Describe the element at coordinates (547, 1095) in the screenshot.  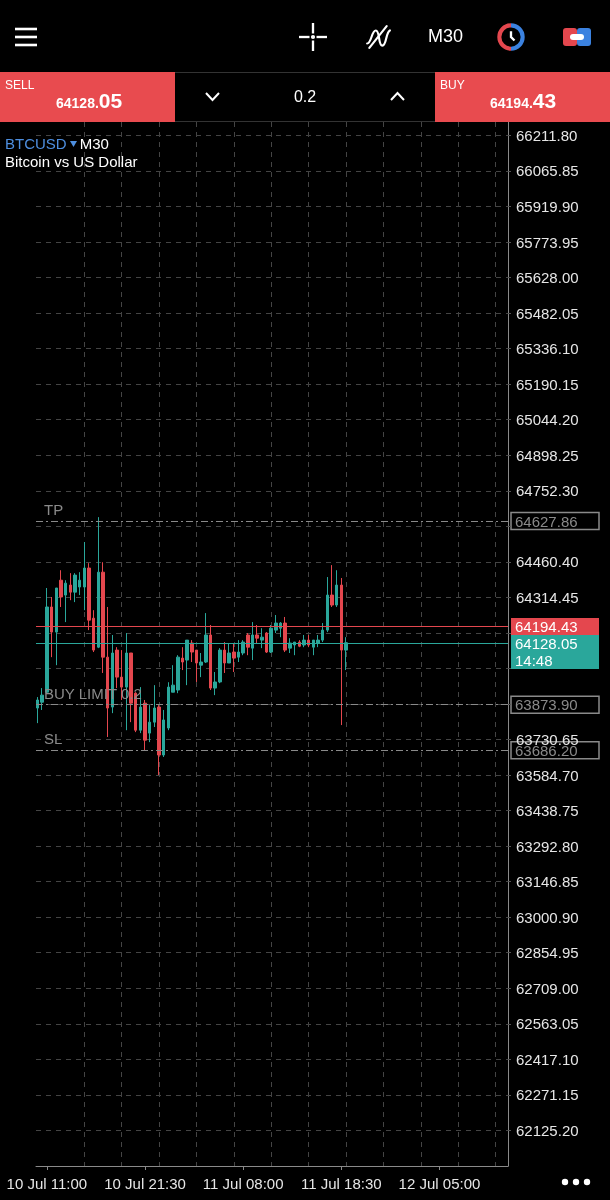
I see `y-tick-label: 62271.15` at that location.